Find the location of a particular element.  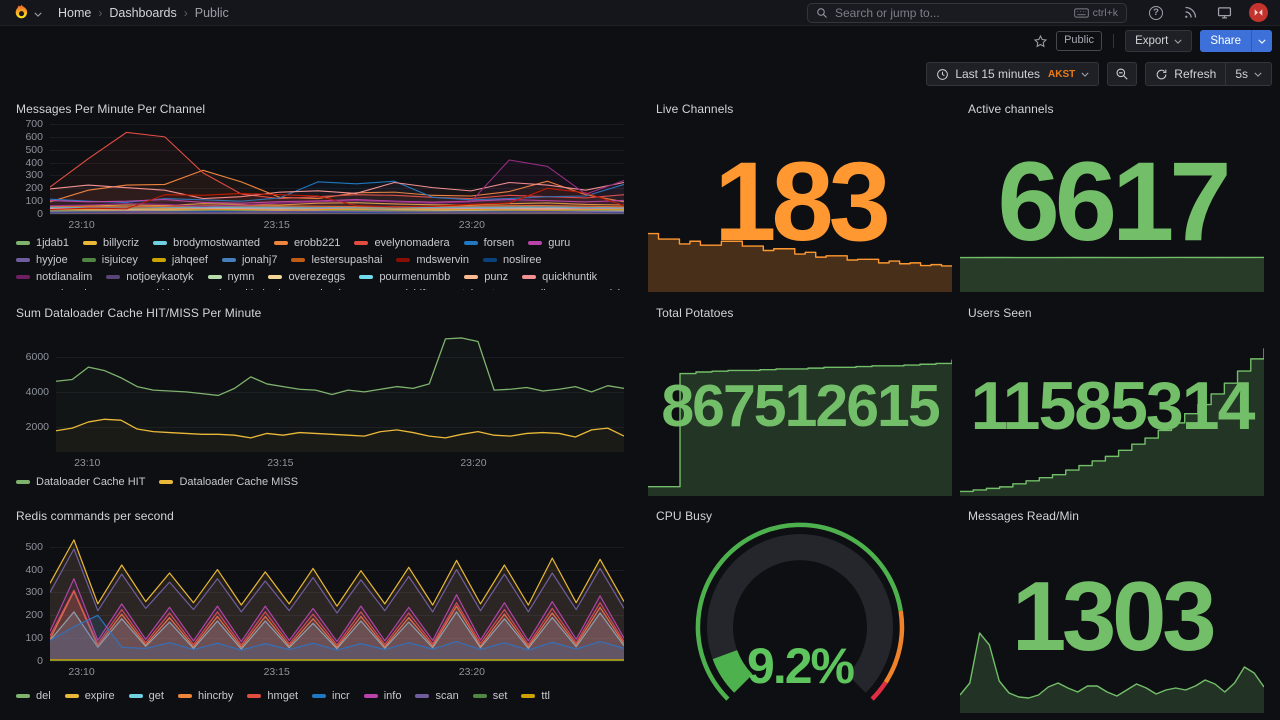

zoom-out-time-button is located at coordinates (1122, 74).